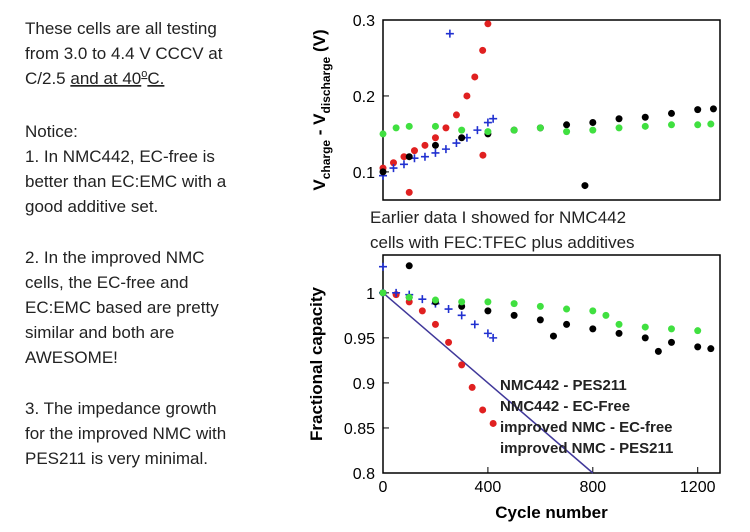  What do you see at coordinates (359, 429) in the screenshot?
I see `y-tick-label: 0.85` at bounding box center [359, 429].